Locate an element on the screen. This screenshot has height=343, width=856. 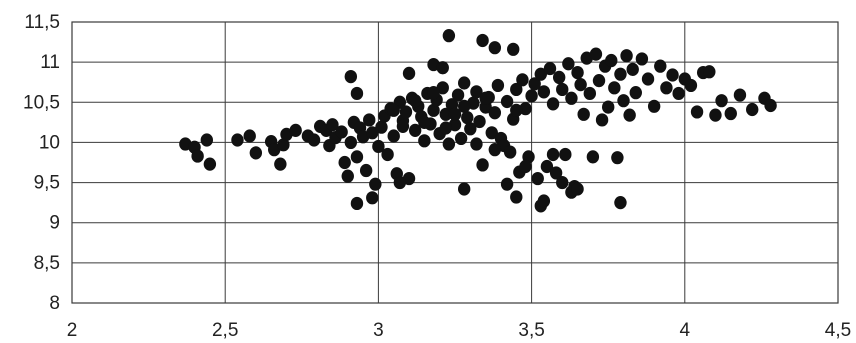
x-tick-label: 2 is located at coordinates (72, 330).